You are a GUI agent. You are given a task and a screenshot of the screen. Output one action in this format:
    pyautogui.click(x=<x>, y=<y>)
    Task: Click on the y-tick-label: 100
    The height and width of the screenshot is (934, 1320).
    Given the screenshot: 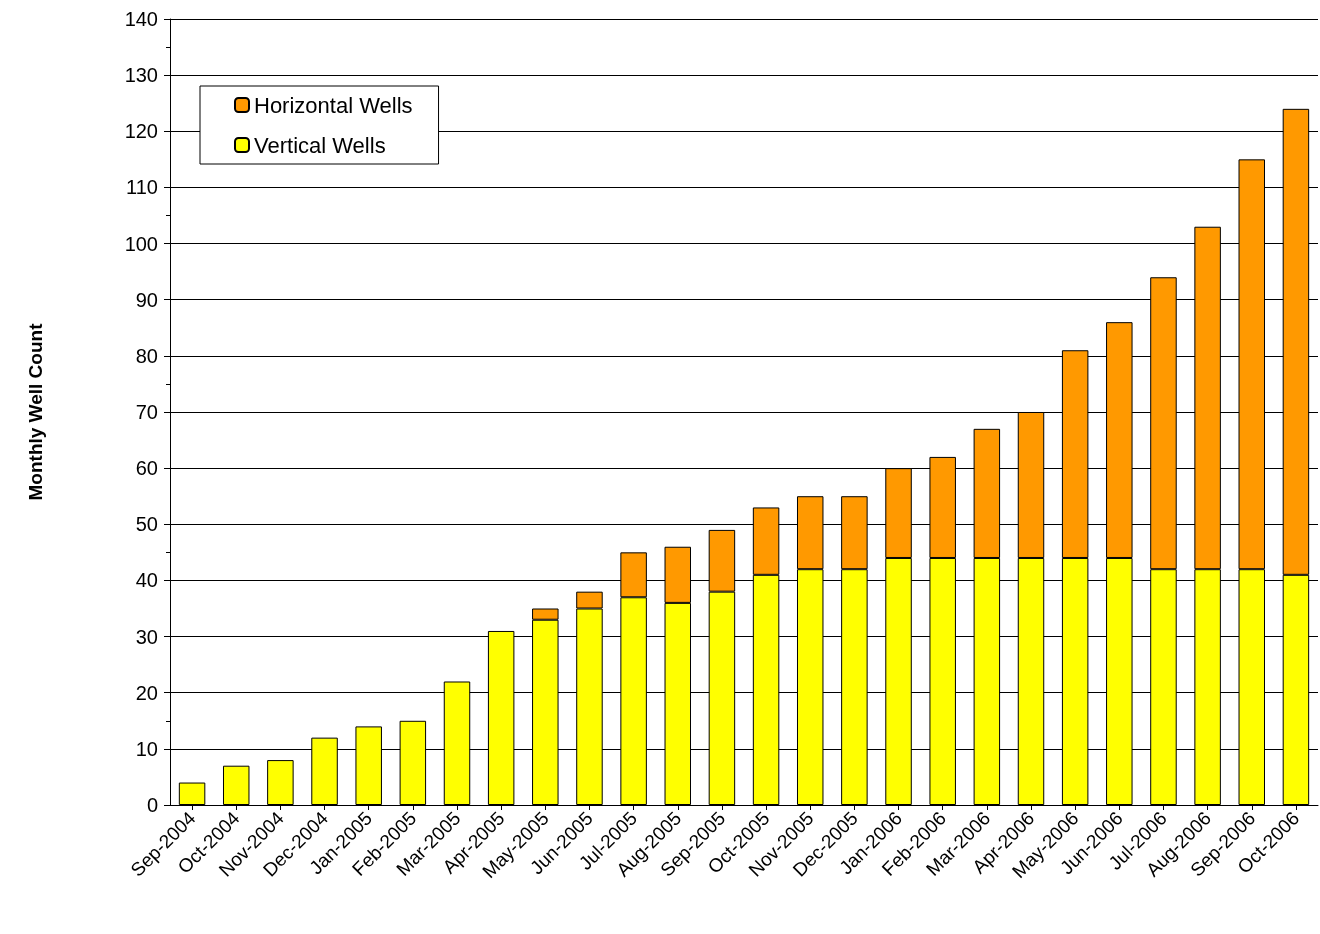 What is the action you would take?
    pyautogui.click(x=141, y=243)
    